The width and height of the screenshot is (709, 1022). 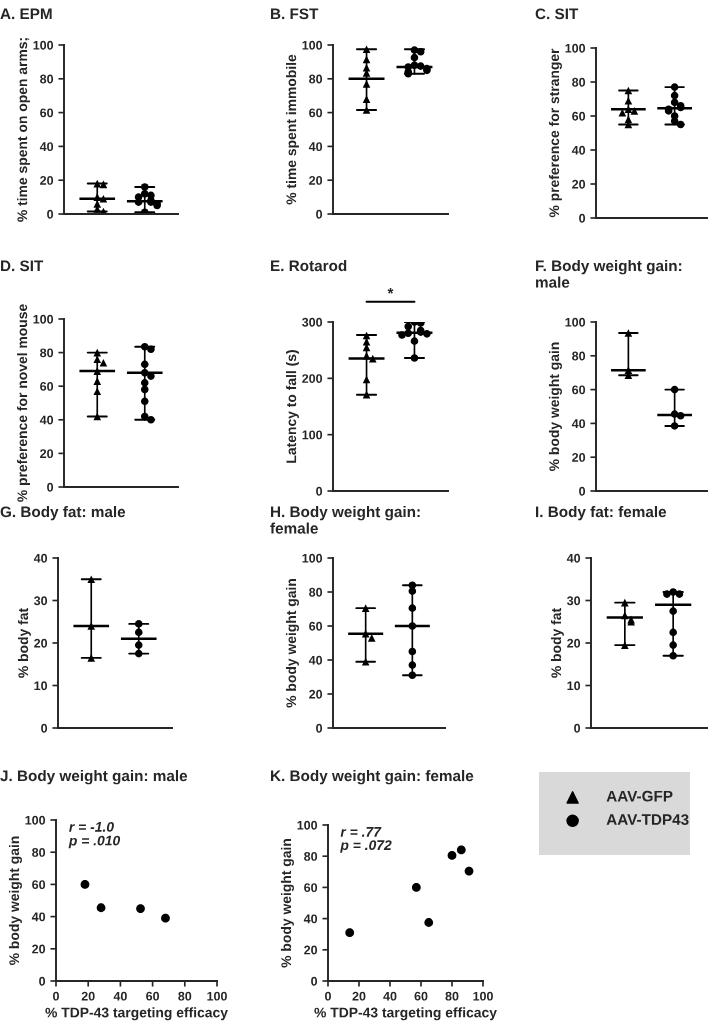 I want to click on chart-title: E. Rotarod, so click(x=309, y=266).